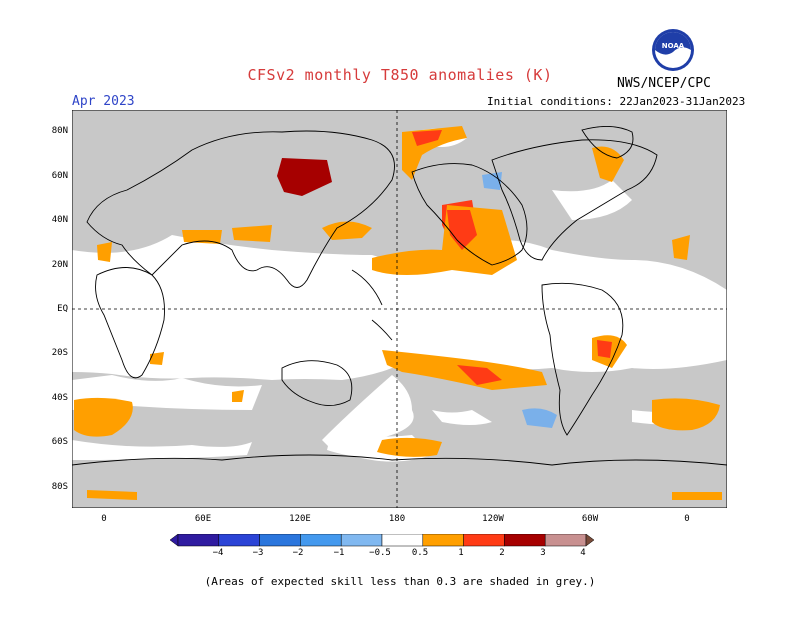  What do you see at coordinates (59, 398) in the screenshot?
I see `lat-label-40s: 40S` at bounding box center [59, 398].